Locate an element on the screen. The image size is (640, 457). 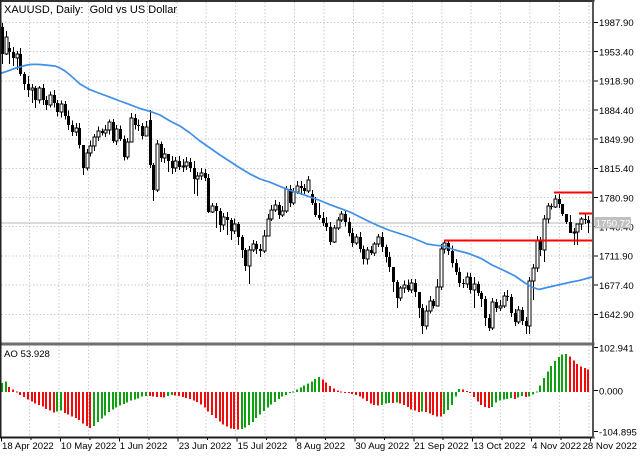
svg-text: AO 53.928 is located at coordinates (27, 354).